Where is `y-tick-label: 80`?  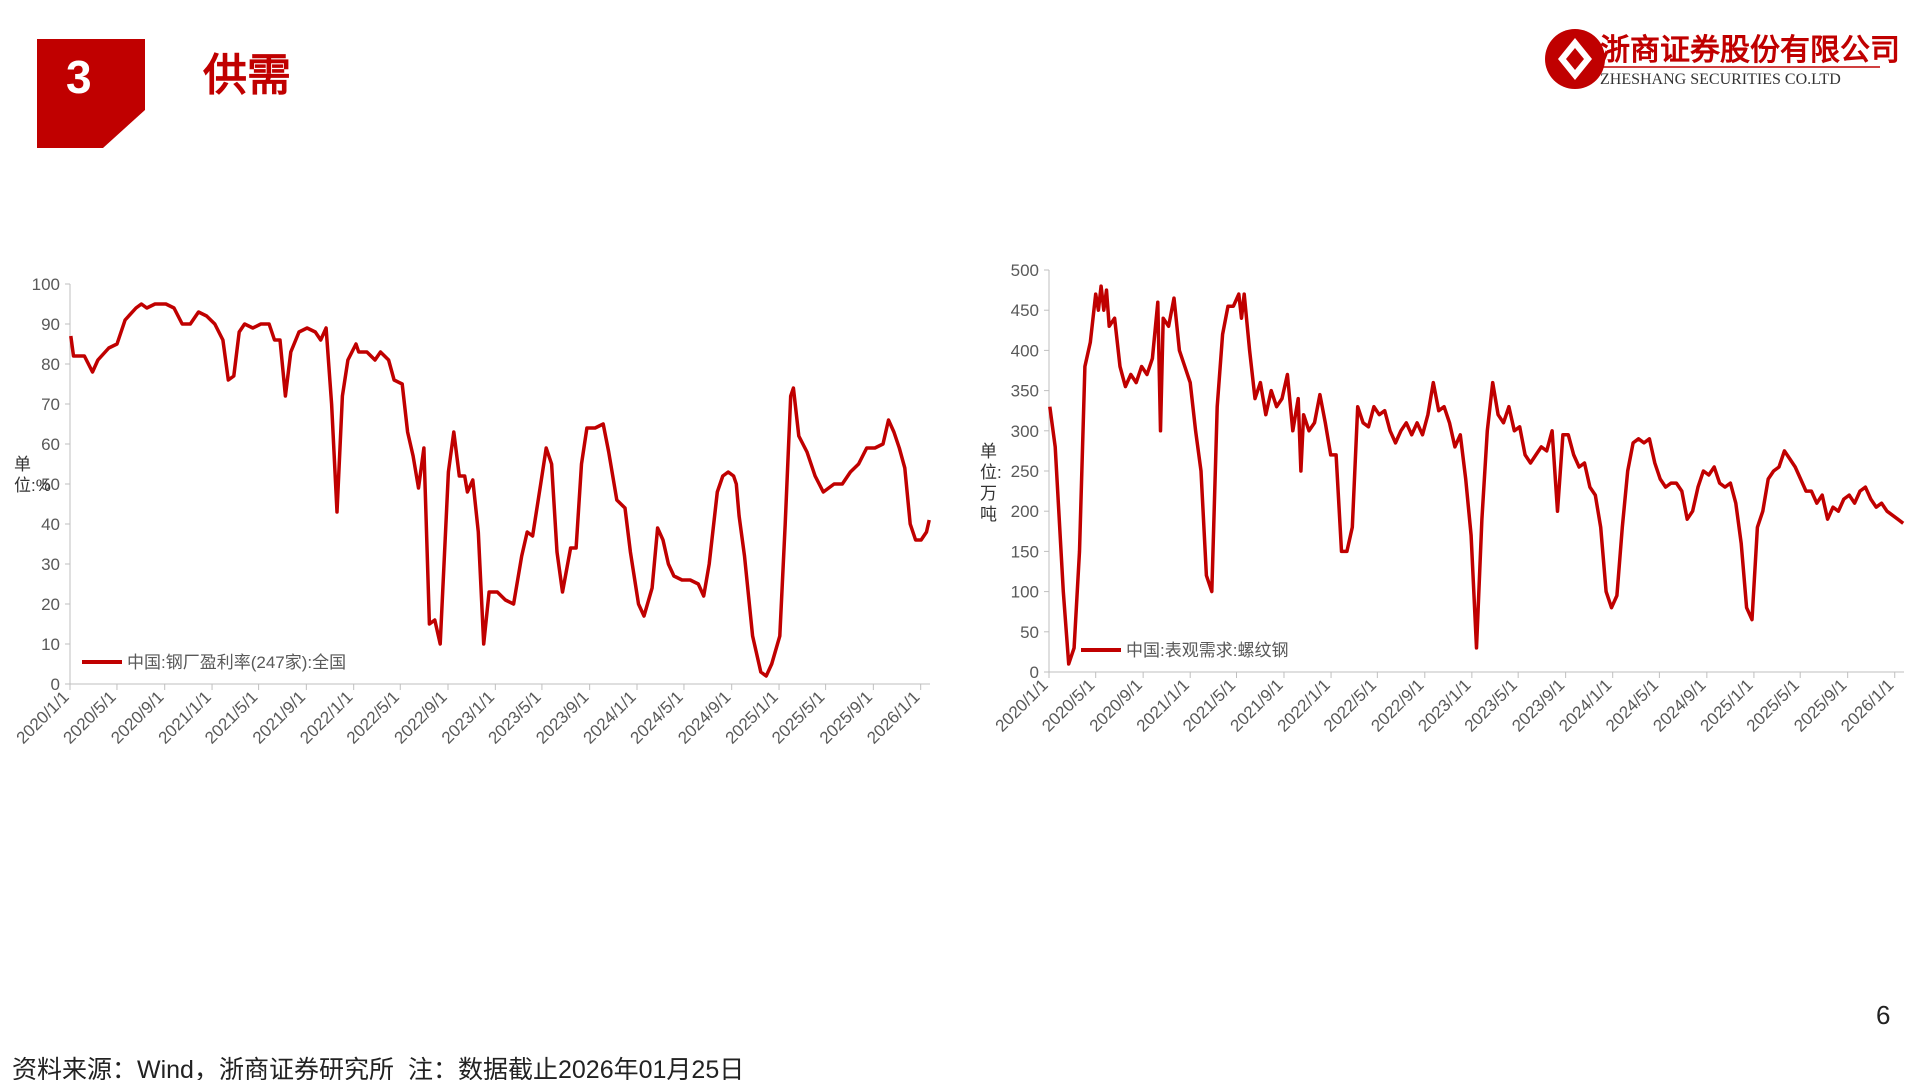
y-tick-label: 80 is located at coordinates (50, 364).